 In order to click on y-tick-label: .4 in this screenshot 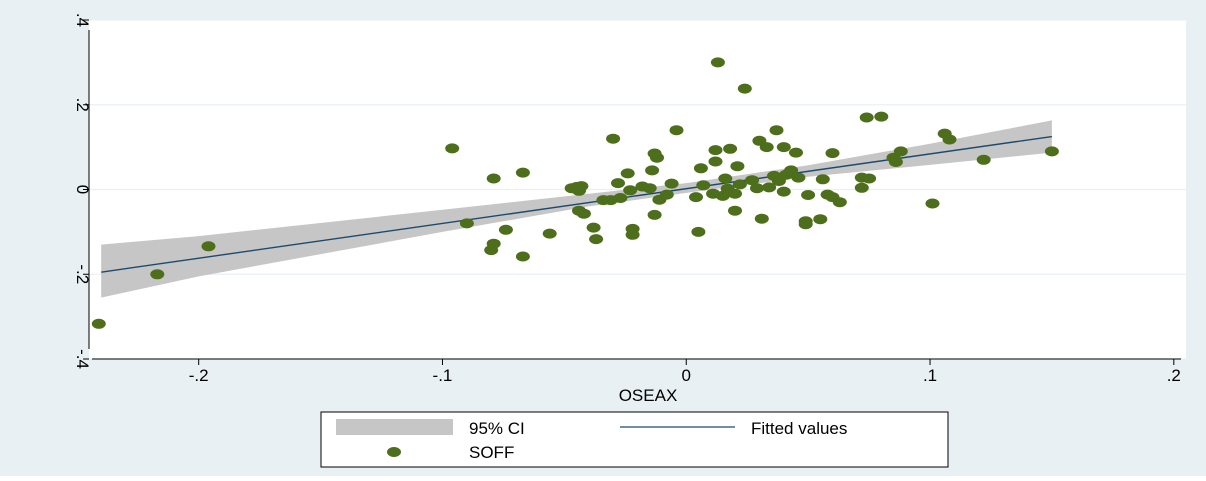, I will do `click(82, 20)`.